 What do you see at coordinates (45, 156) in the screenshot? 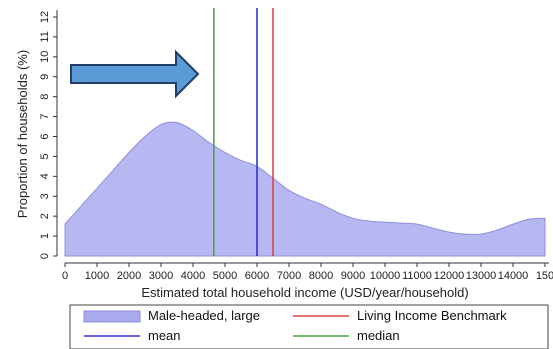
I see `y-tick-label-5: 5` at bounding box center [45, 156].